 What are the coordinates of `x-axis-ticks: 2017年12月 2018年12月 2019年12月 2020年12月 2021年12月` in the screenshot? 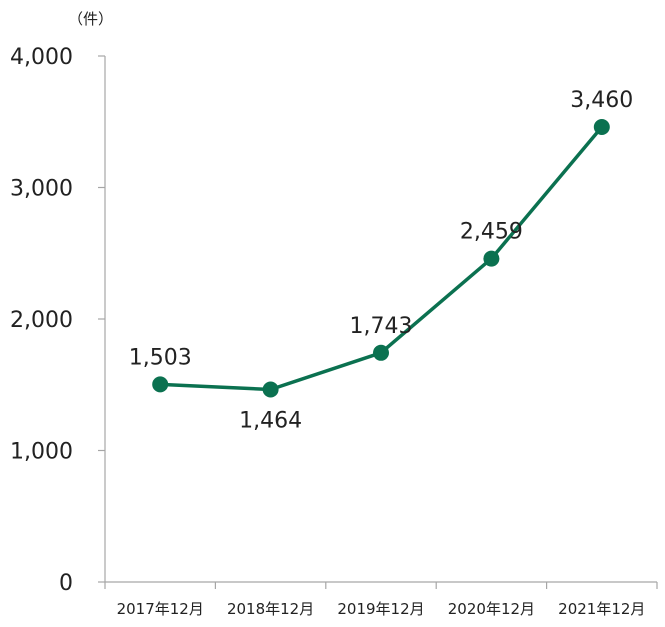 It's located at (381, 600).